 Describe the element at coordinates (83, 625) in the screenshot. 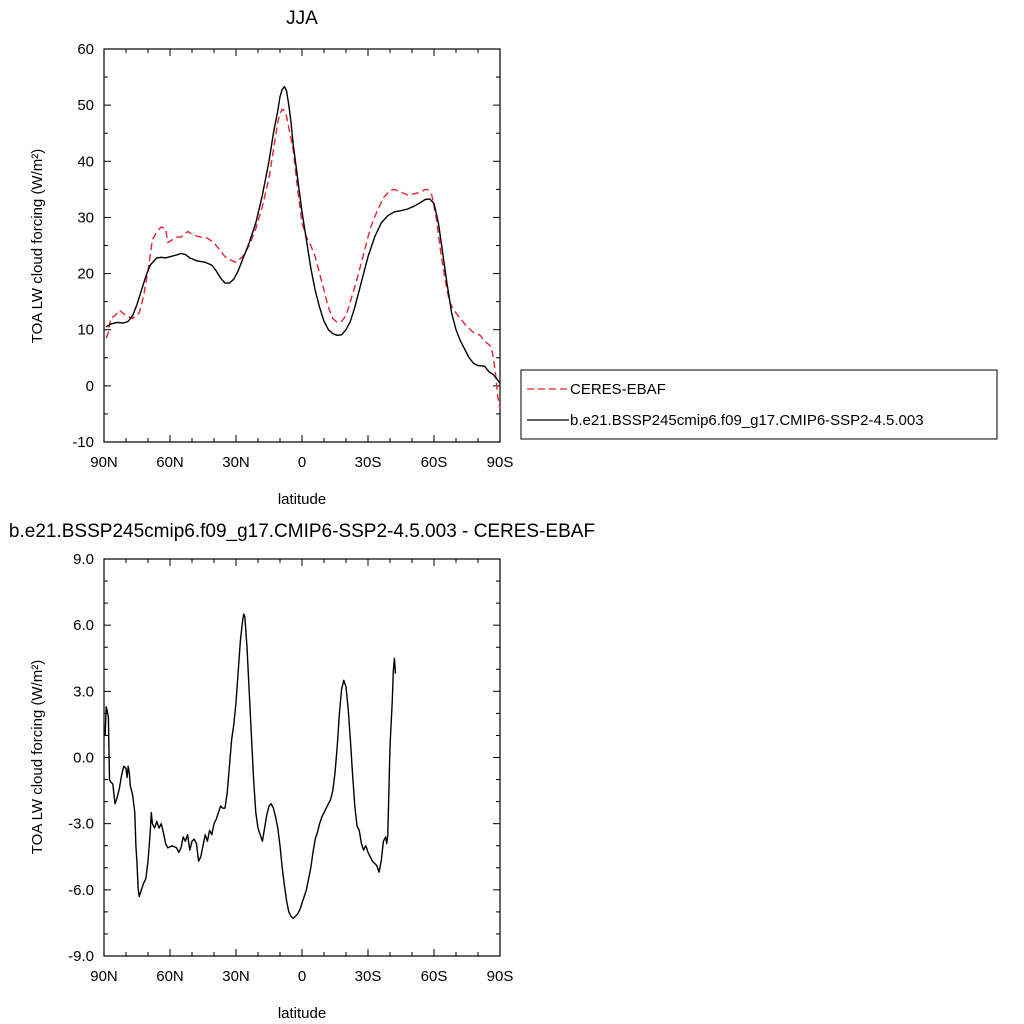

I see `bottom-ytick-label: 6.0` at that location.